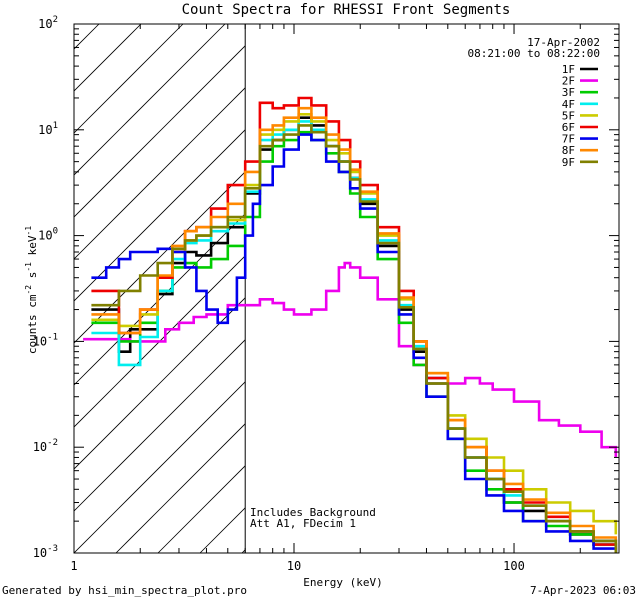 The height and width of the screenshot is (600, 640). I want to click on time-range-label: 08:21:00 to 08:22:00, so click(534, 53).